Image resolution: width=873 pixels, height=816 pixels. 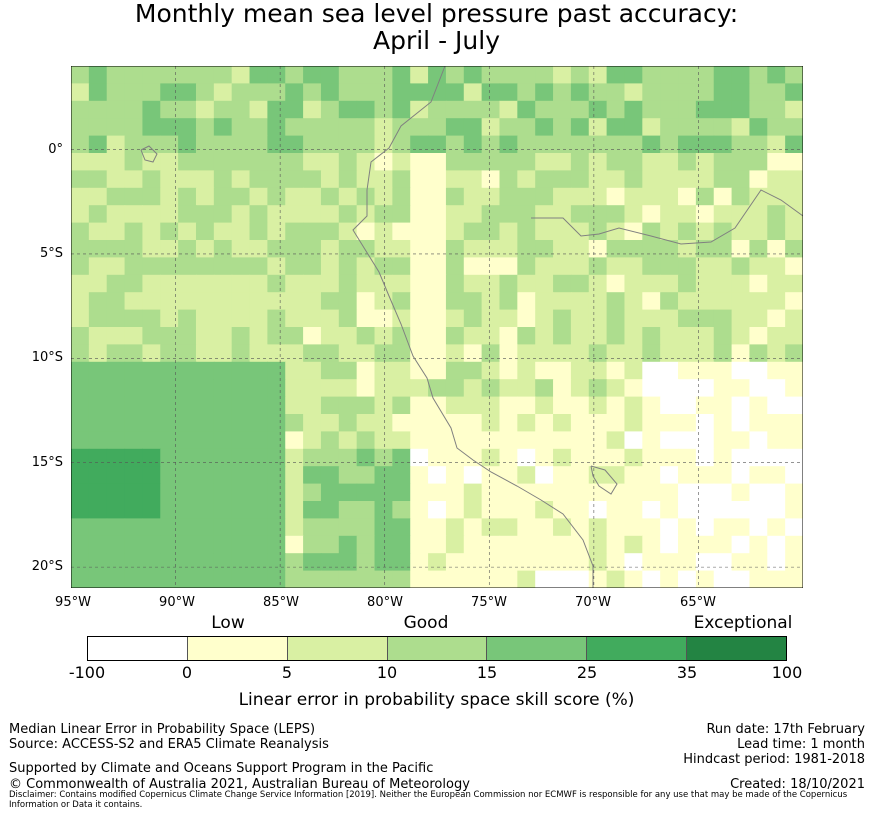 I want to click on lon-label-70w: 70°W, so click(x=593, y=602).